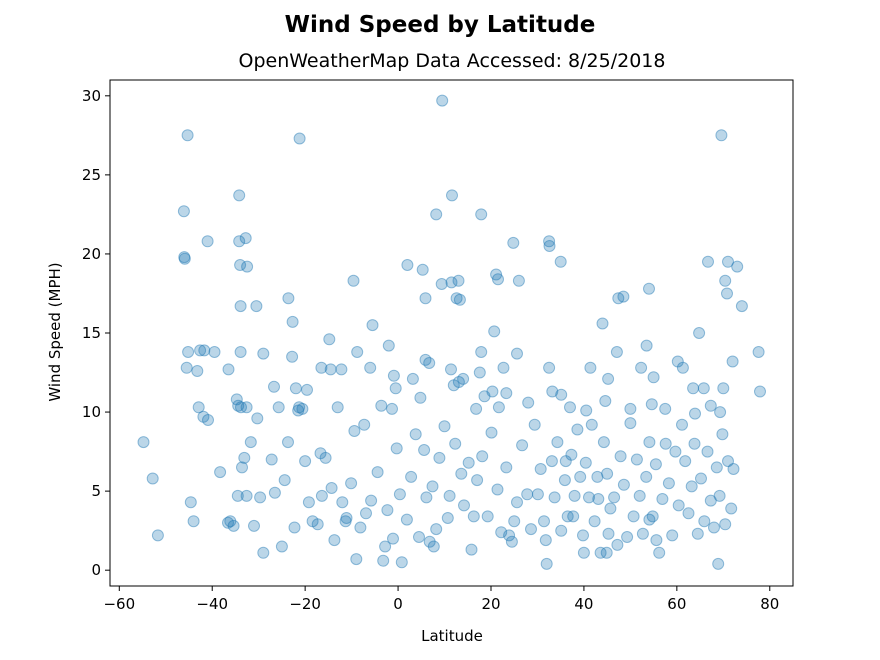 The width and height of the screenshot is (880, 660). I want to click on y-tick-label: 15, so click(91, 333).